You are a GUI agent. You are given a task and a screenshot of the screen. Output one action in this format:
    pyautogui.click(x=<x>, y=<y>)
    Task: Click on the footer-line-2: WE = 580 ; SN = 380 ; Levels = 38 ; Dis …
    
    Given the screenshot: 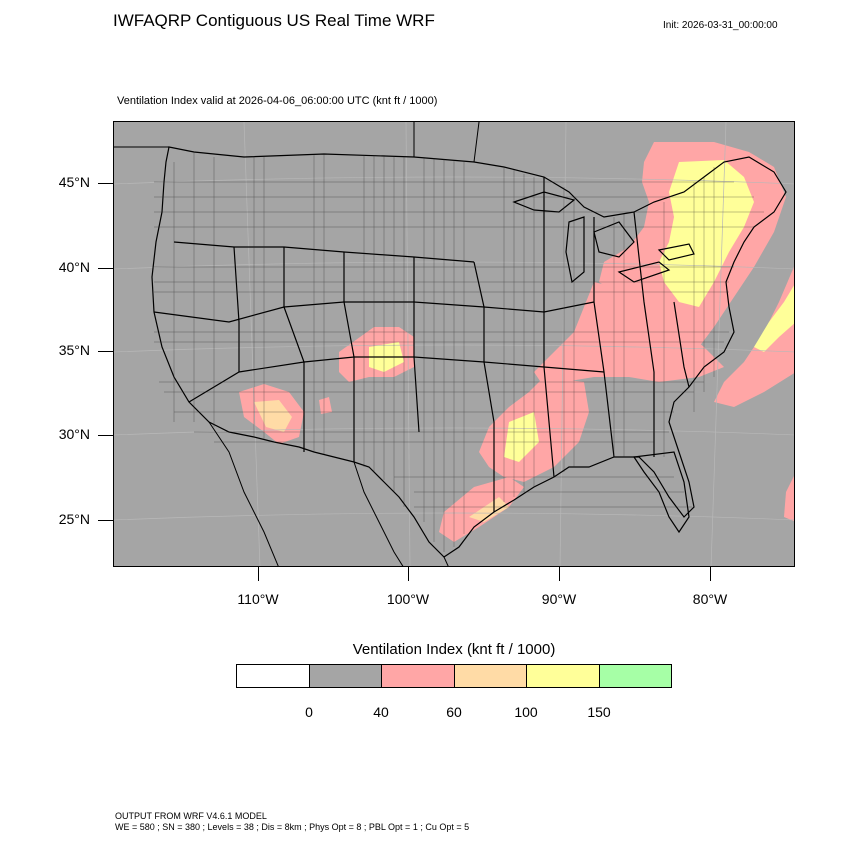 What is the action you would take?
    pyautogui.click(x=292, y=827)
    